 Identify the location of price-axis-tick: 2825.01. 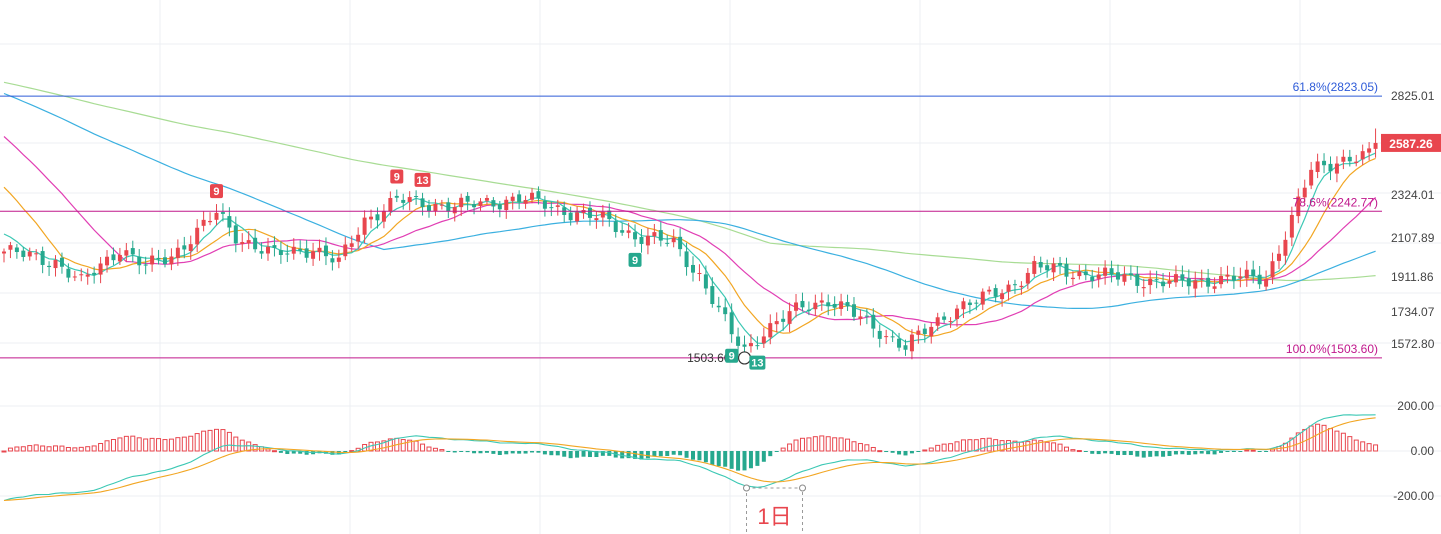
(1413, 96).